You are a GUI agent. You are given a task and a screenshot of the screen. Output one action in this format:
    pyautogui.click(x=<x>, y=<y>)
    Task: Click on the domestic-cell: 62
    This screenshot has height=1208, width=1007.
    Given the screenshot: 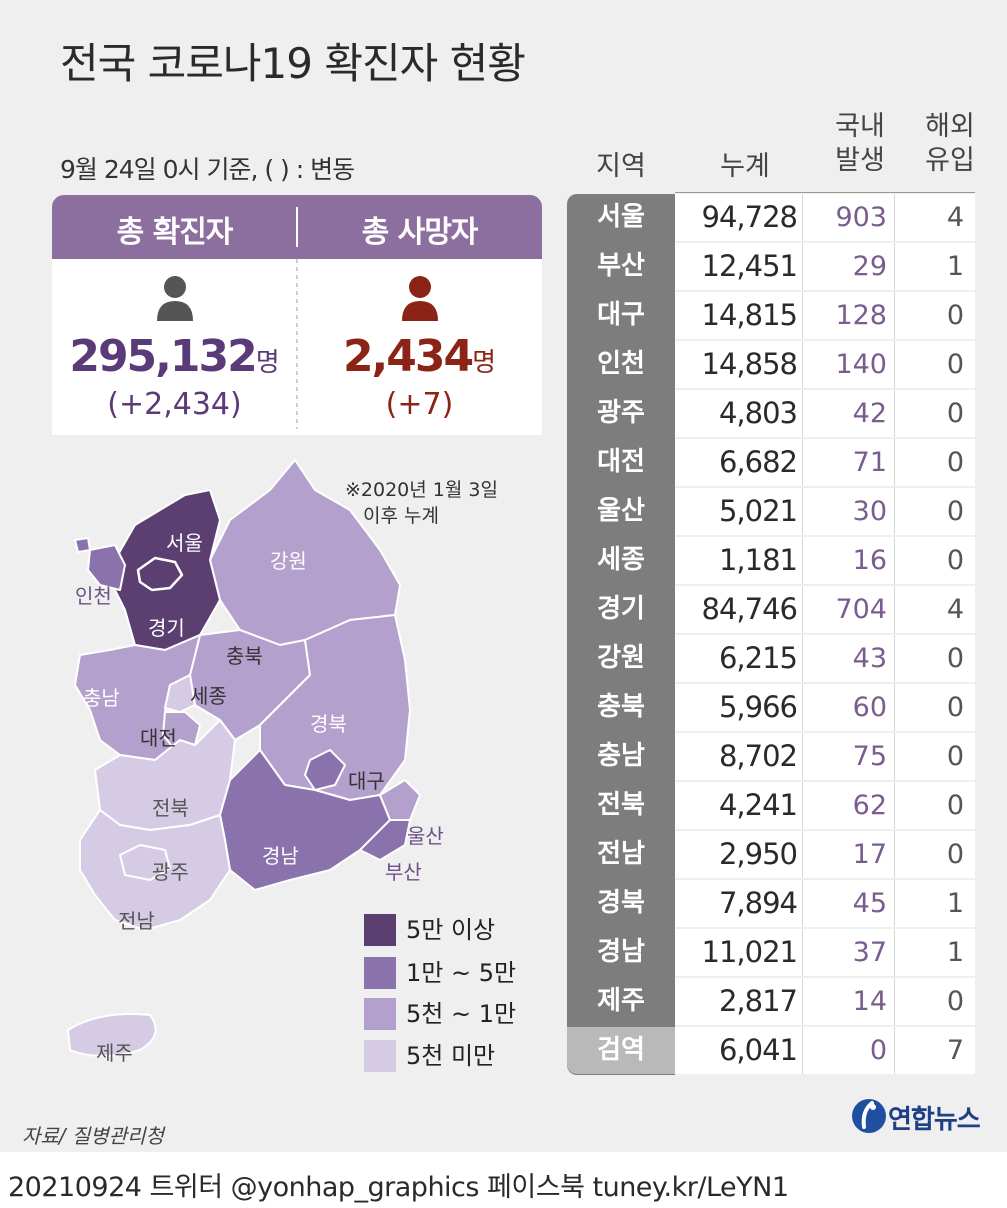 What is the action you would take?
    pyautogui.click(x=869, y=805)
    